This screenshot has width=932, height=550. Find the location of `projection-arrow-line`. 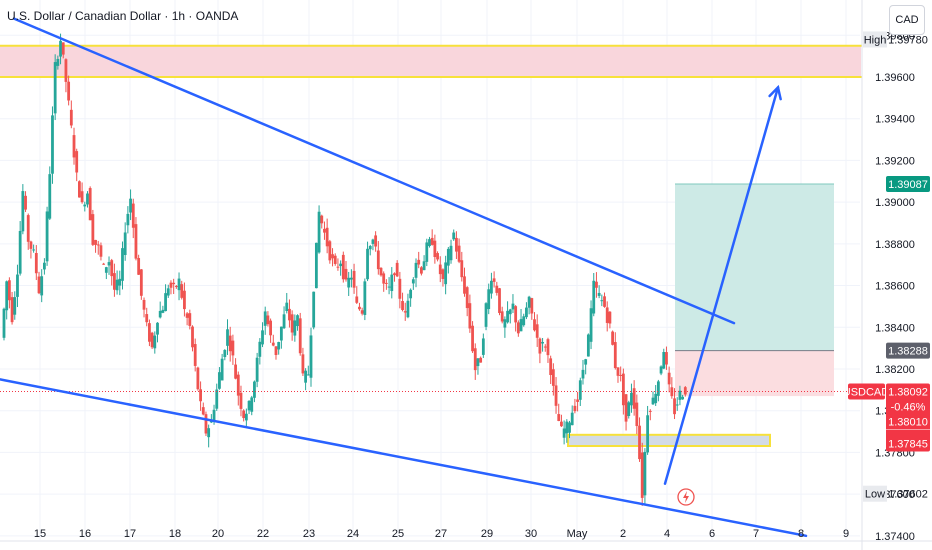

projection-arrow-line is located at coordinates (721, 285).